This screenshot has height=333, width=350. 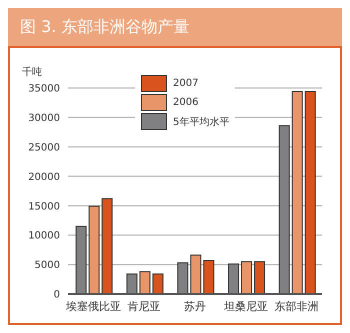 What do you see at coordinates (44, 177) in the screenshot?
I see `y-tick-label: 20000` at bounding box center [44, 177].